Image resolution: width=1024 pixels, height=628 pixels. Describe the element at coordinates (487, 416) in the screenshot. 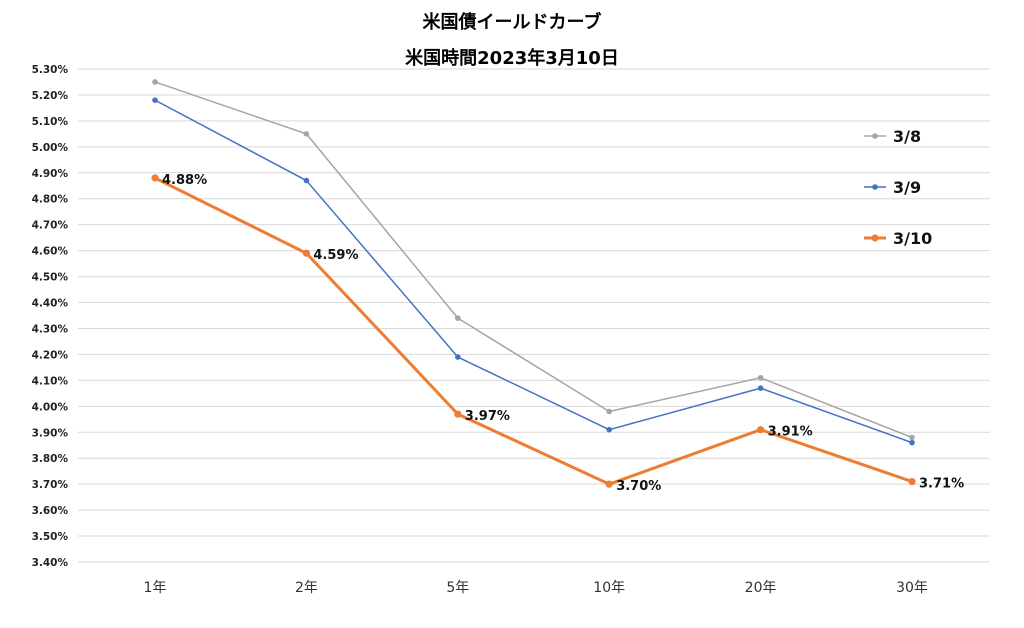

I see `data-label: 3.97%` at that location.